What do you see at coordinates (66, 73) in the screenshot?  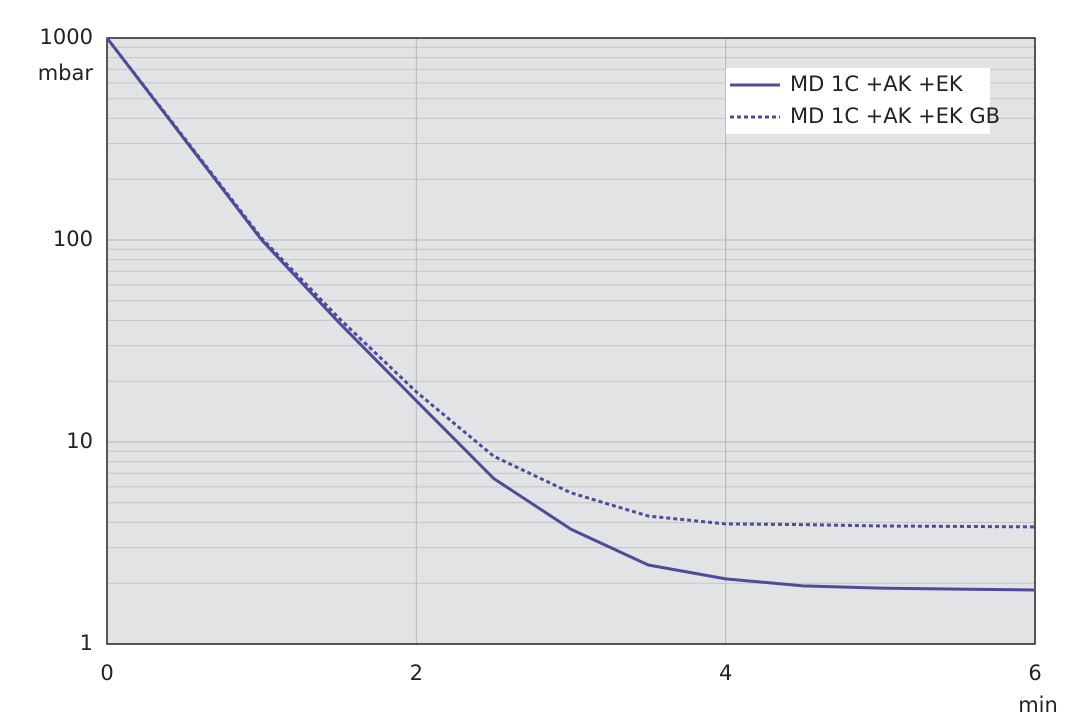 I see `y-axis-label: mbar` at bounding box center [66, 73].